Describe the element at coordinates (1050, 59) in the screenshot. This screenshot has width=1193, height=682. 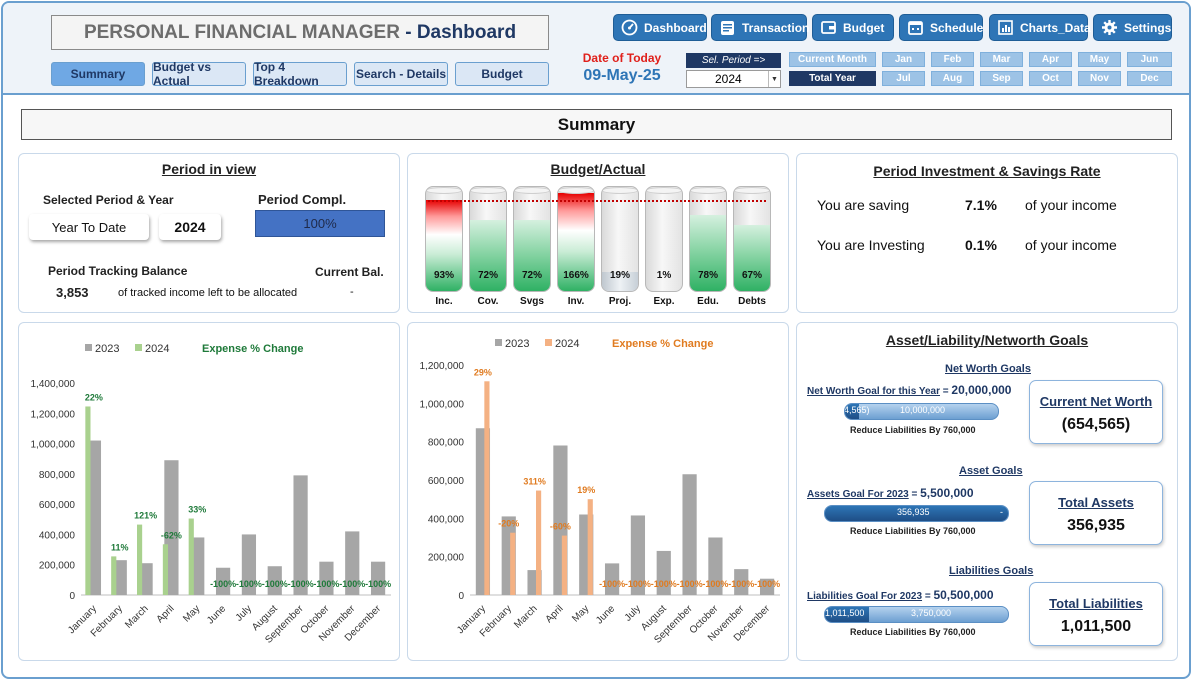
I see `period-apr-button: Apr` at that location.